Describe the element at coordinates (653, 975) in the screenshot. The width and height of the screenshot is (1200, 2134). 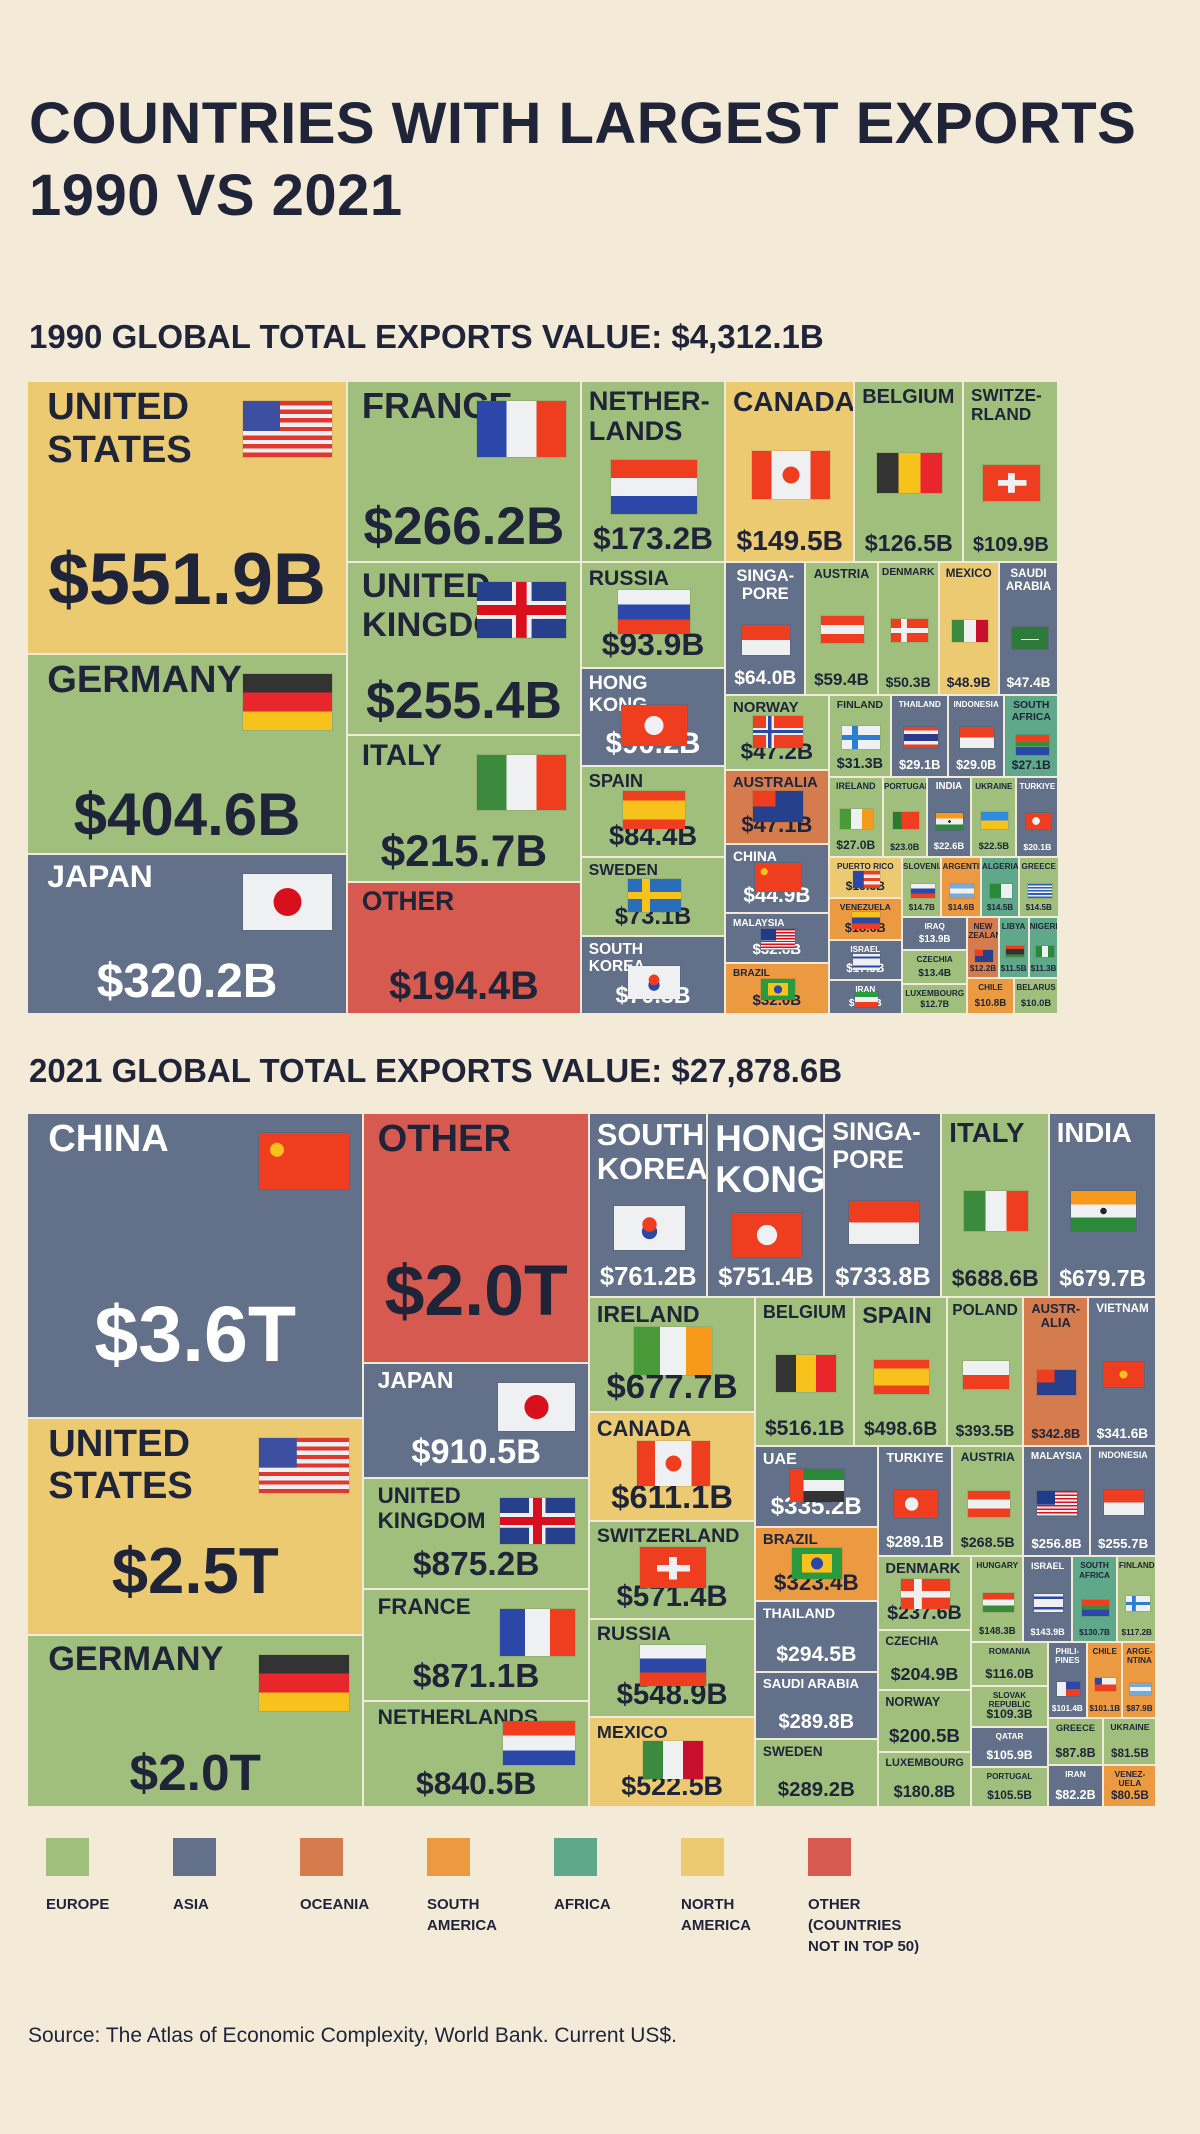
I see `treemap-cell-south-korea: SOUTH KOREA$70.8B` at that location.